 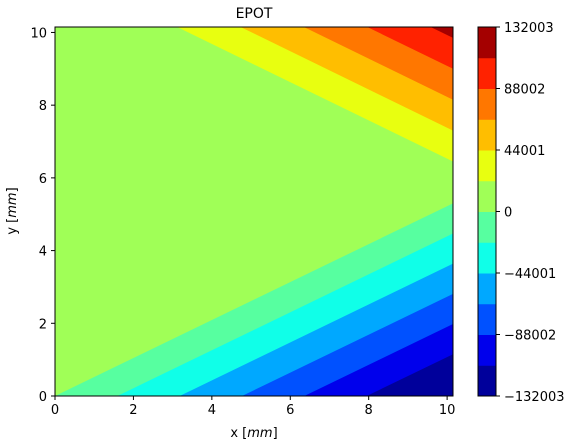 I want to click on x-tick-label: 0, so click(x=55, y=410).